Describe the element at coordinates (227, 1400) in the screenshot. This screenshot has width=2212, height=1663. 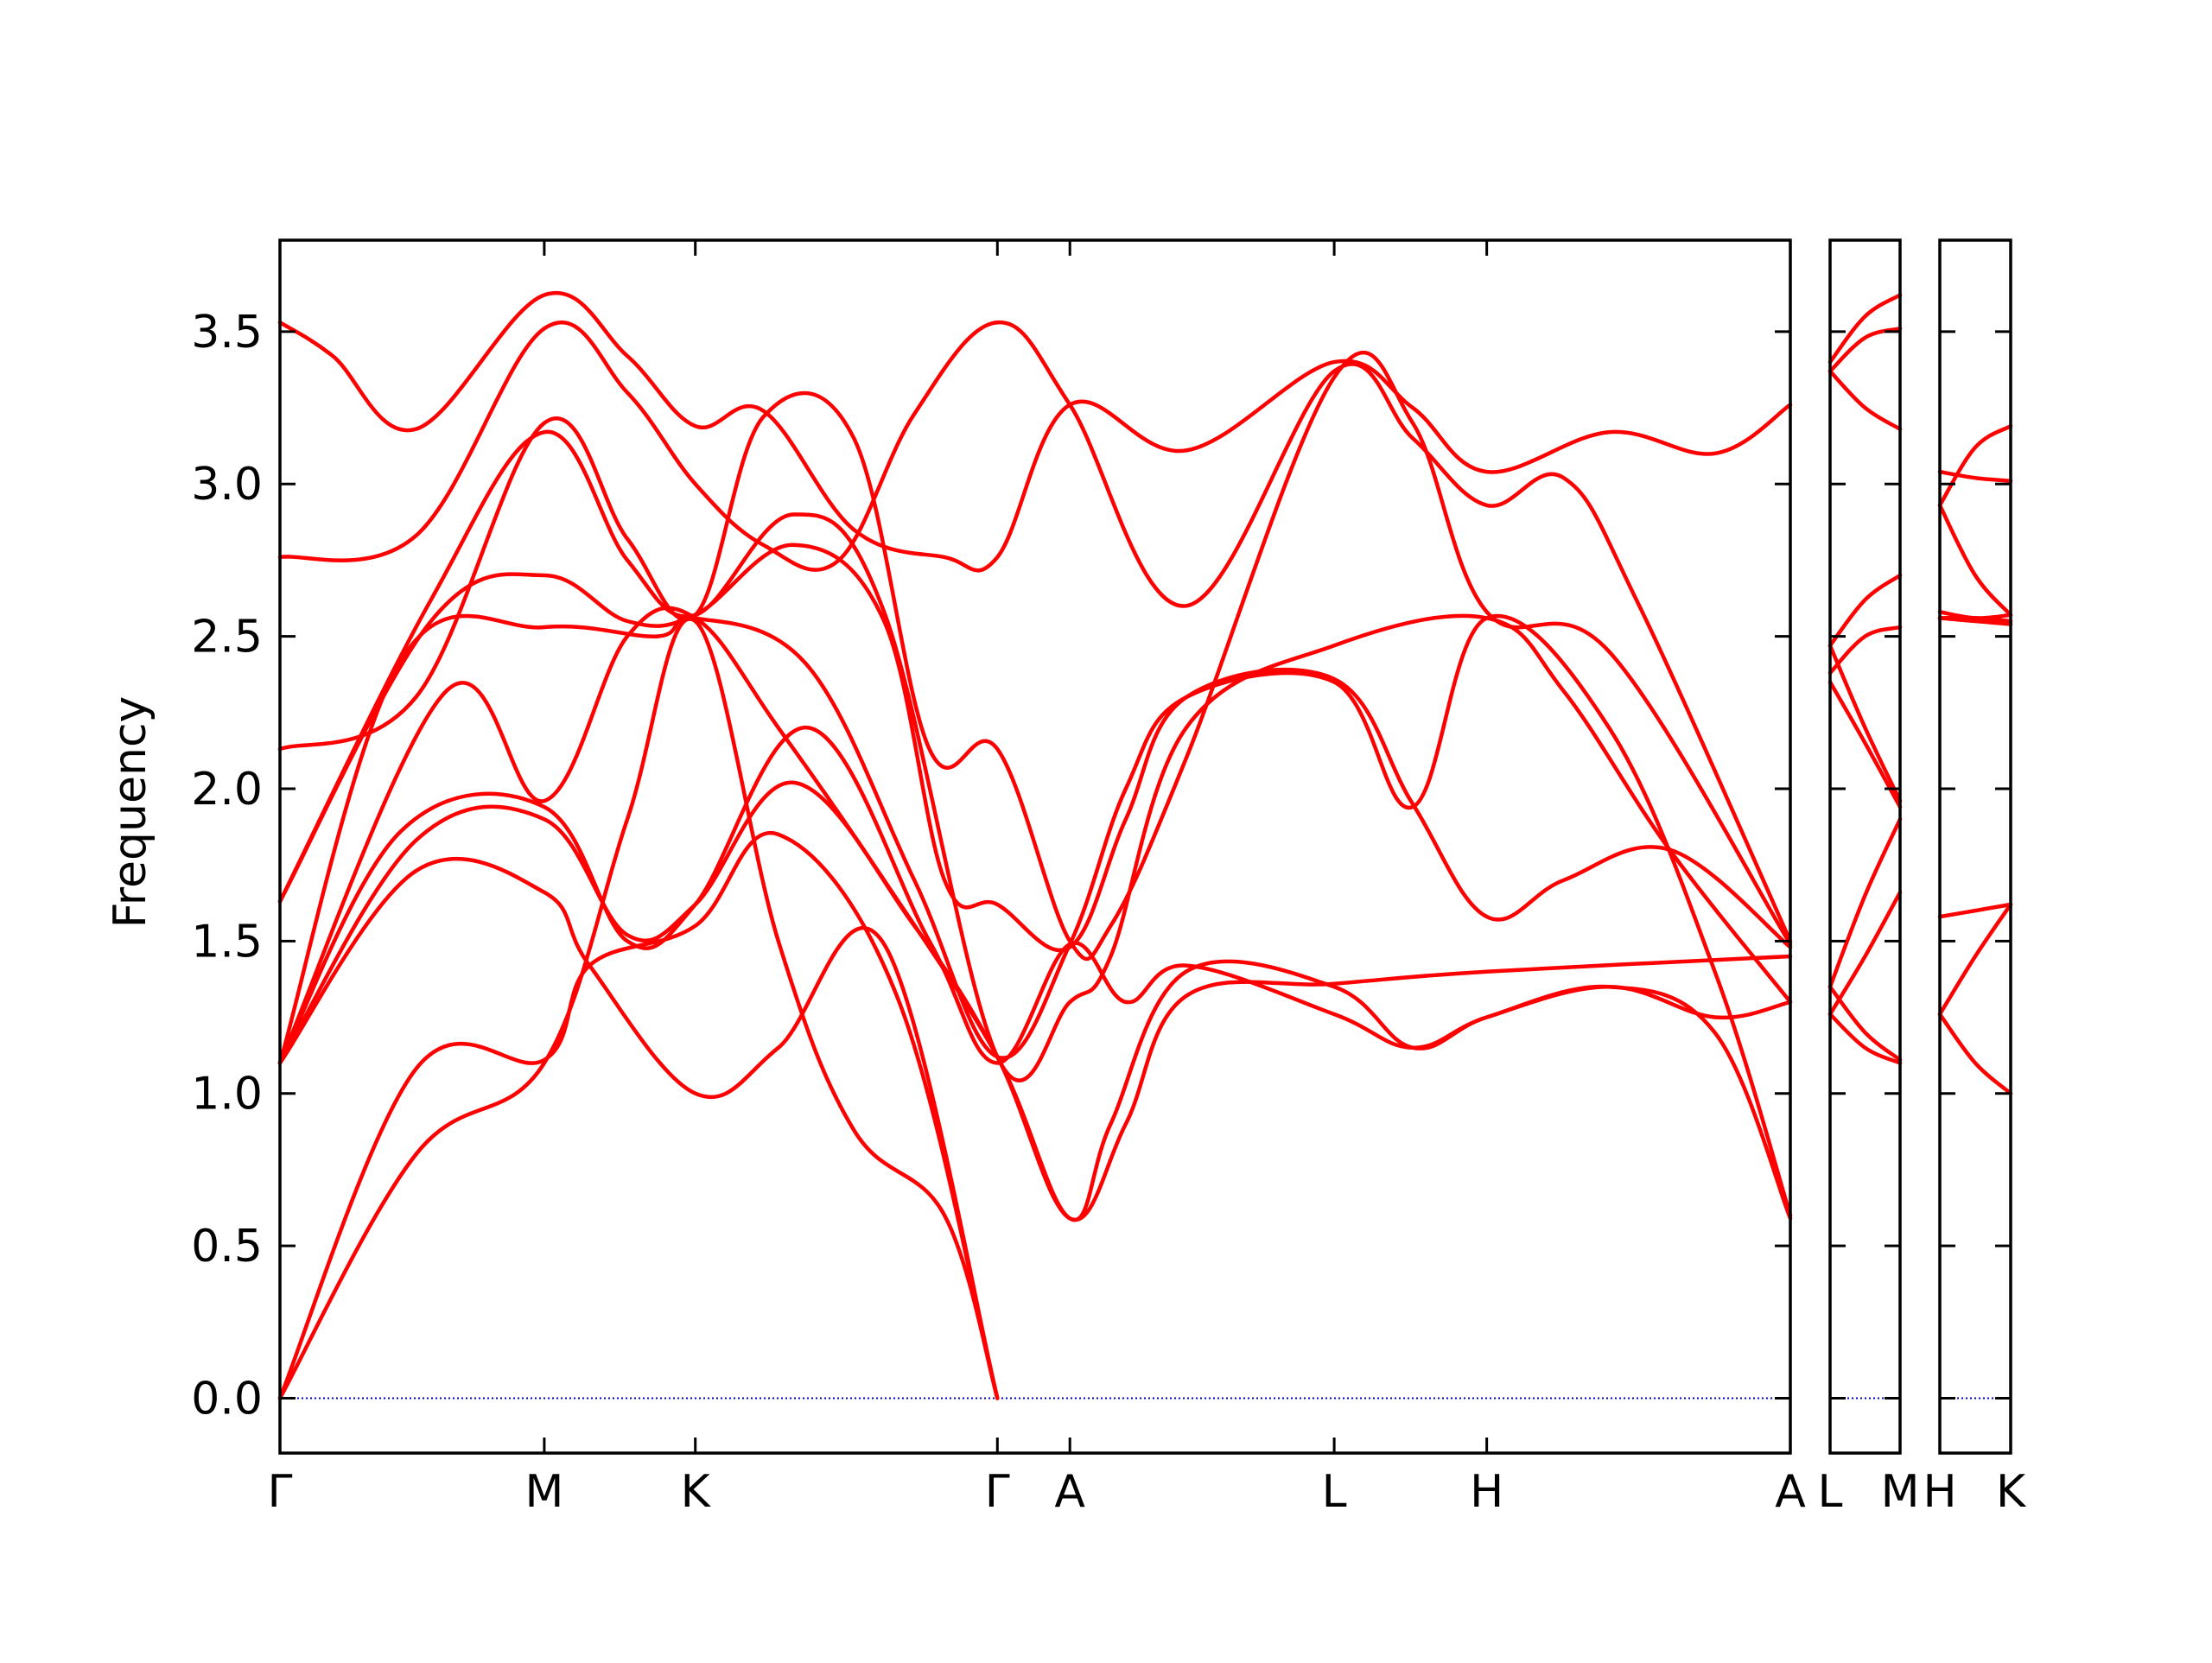
I see `y-tick-label: 0.0` at that location.